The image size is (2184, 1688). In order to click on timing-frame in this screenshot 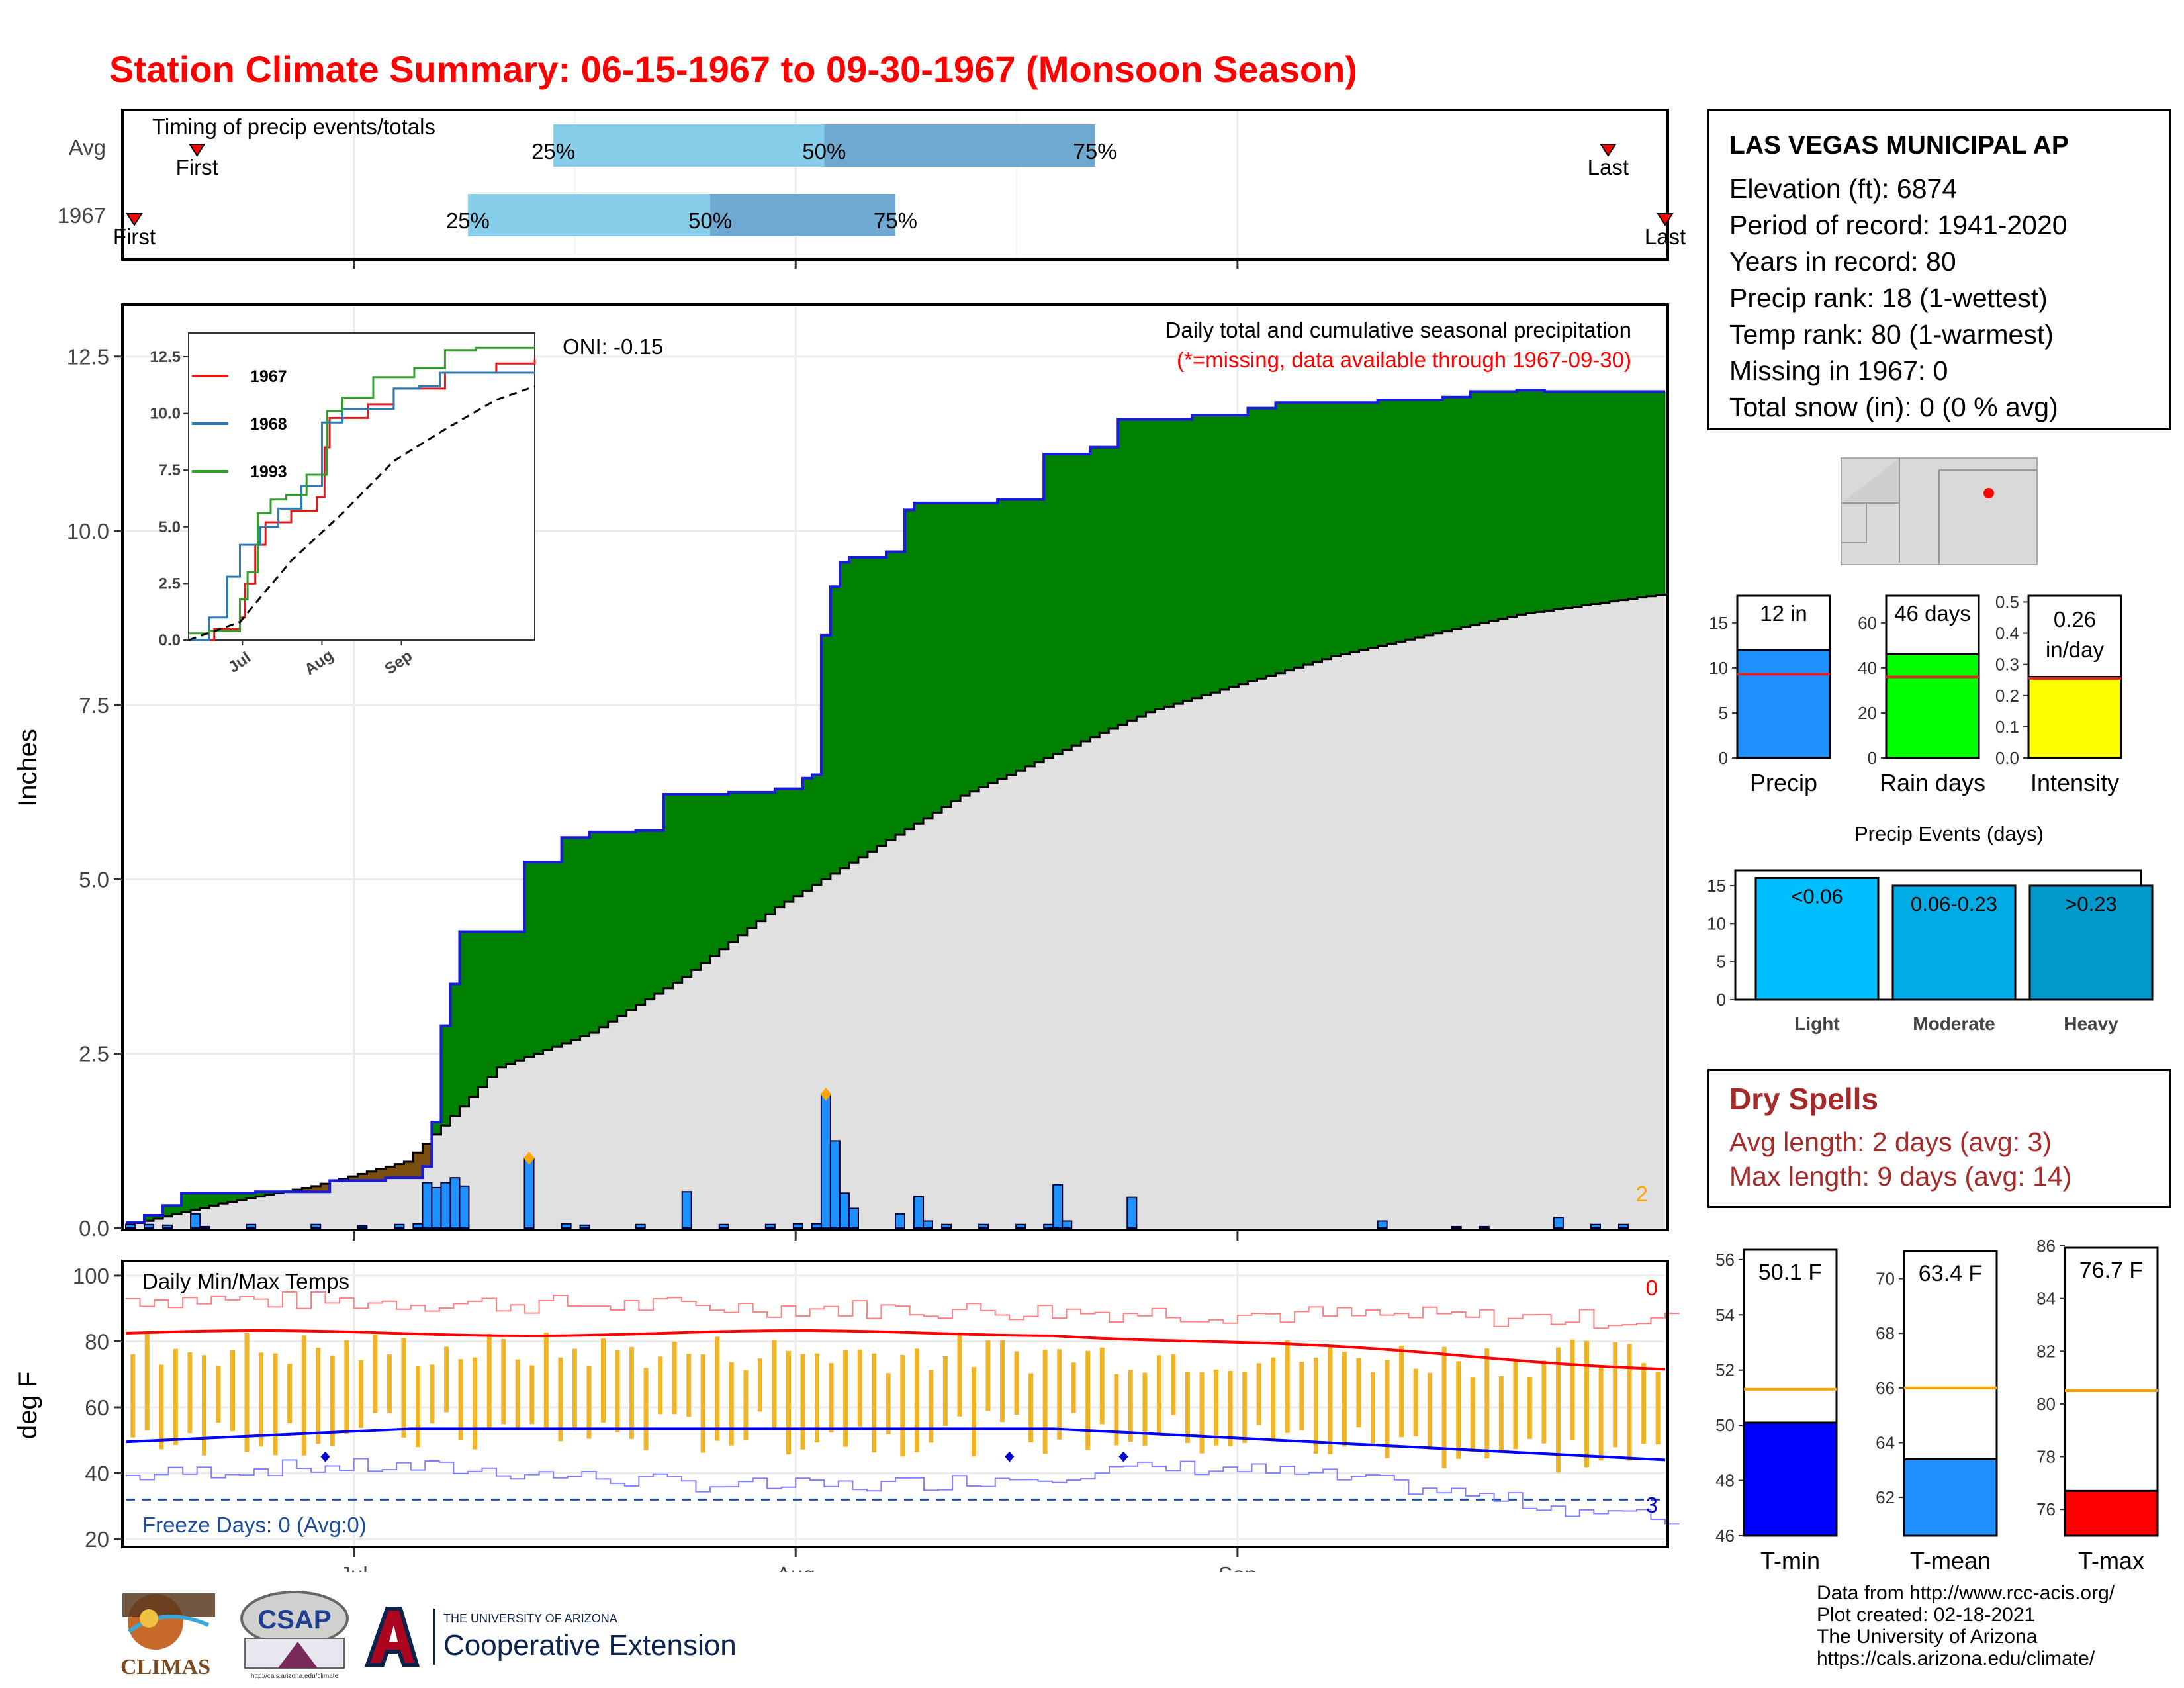, I will do `click(895, 185)`.